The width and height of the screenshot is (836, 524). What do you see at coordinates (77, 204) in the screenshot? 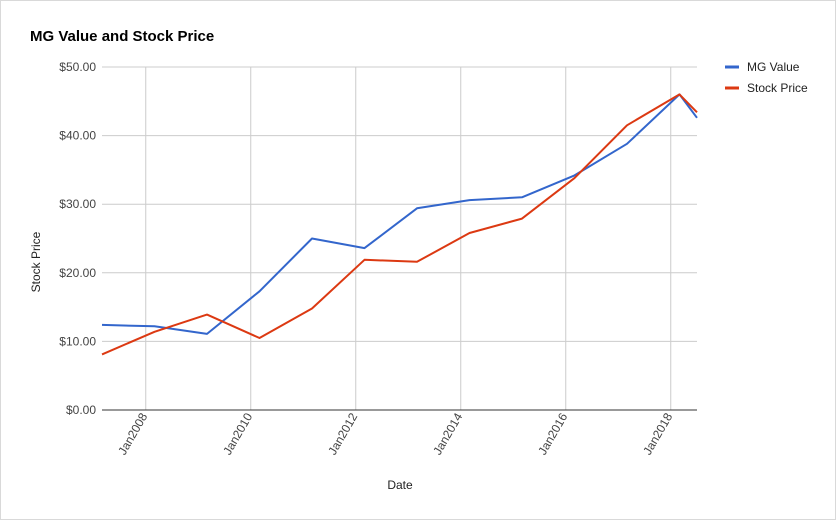
I see `y-tick-label: $30.00` at bounding box center [77, 204].